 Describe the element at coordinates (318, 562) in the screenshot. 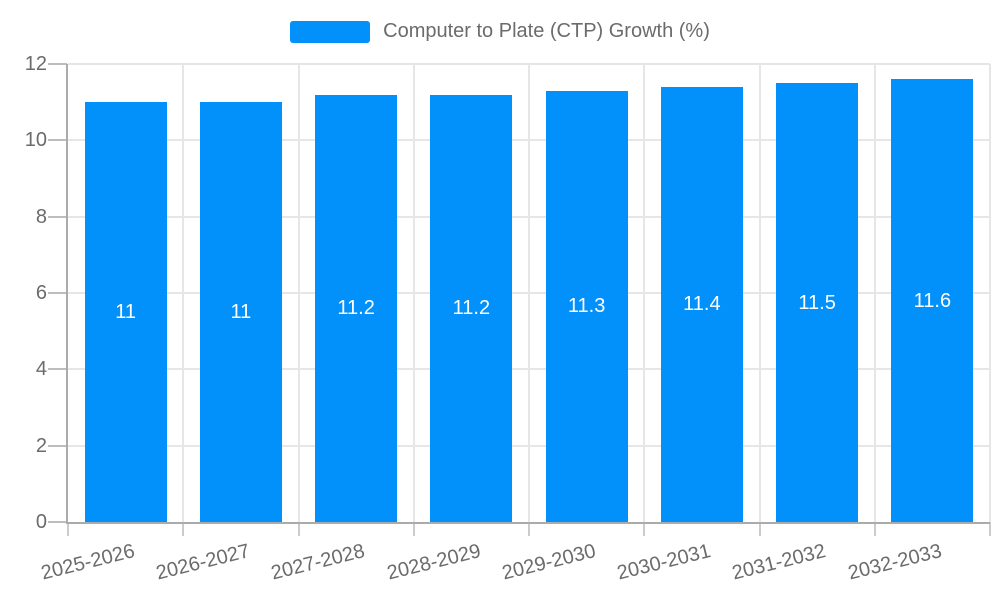

I see `x-axis-label: 2027-2028` at that location.